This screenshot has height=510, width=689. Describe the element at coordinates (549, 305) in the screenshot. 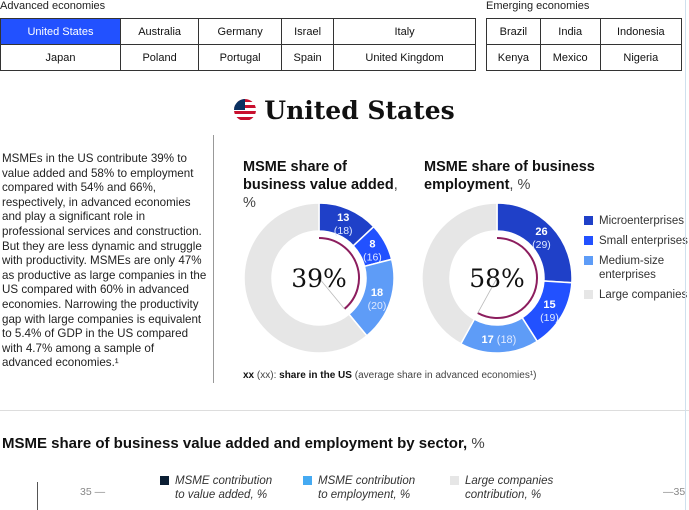

I see `segment-value-label: 15` at that location.